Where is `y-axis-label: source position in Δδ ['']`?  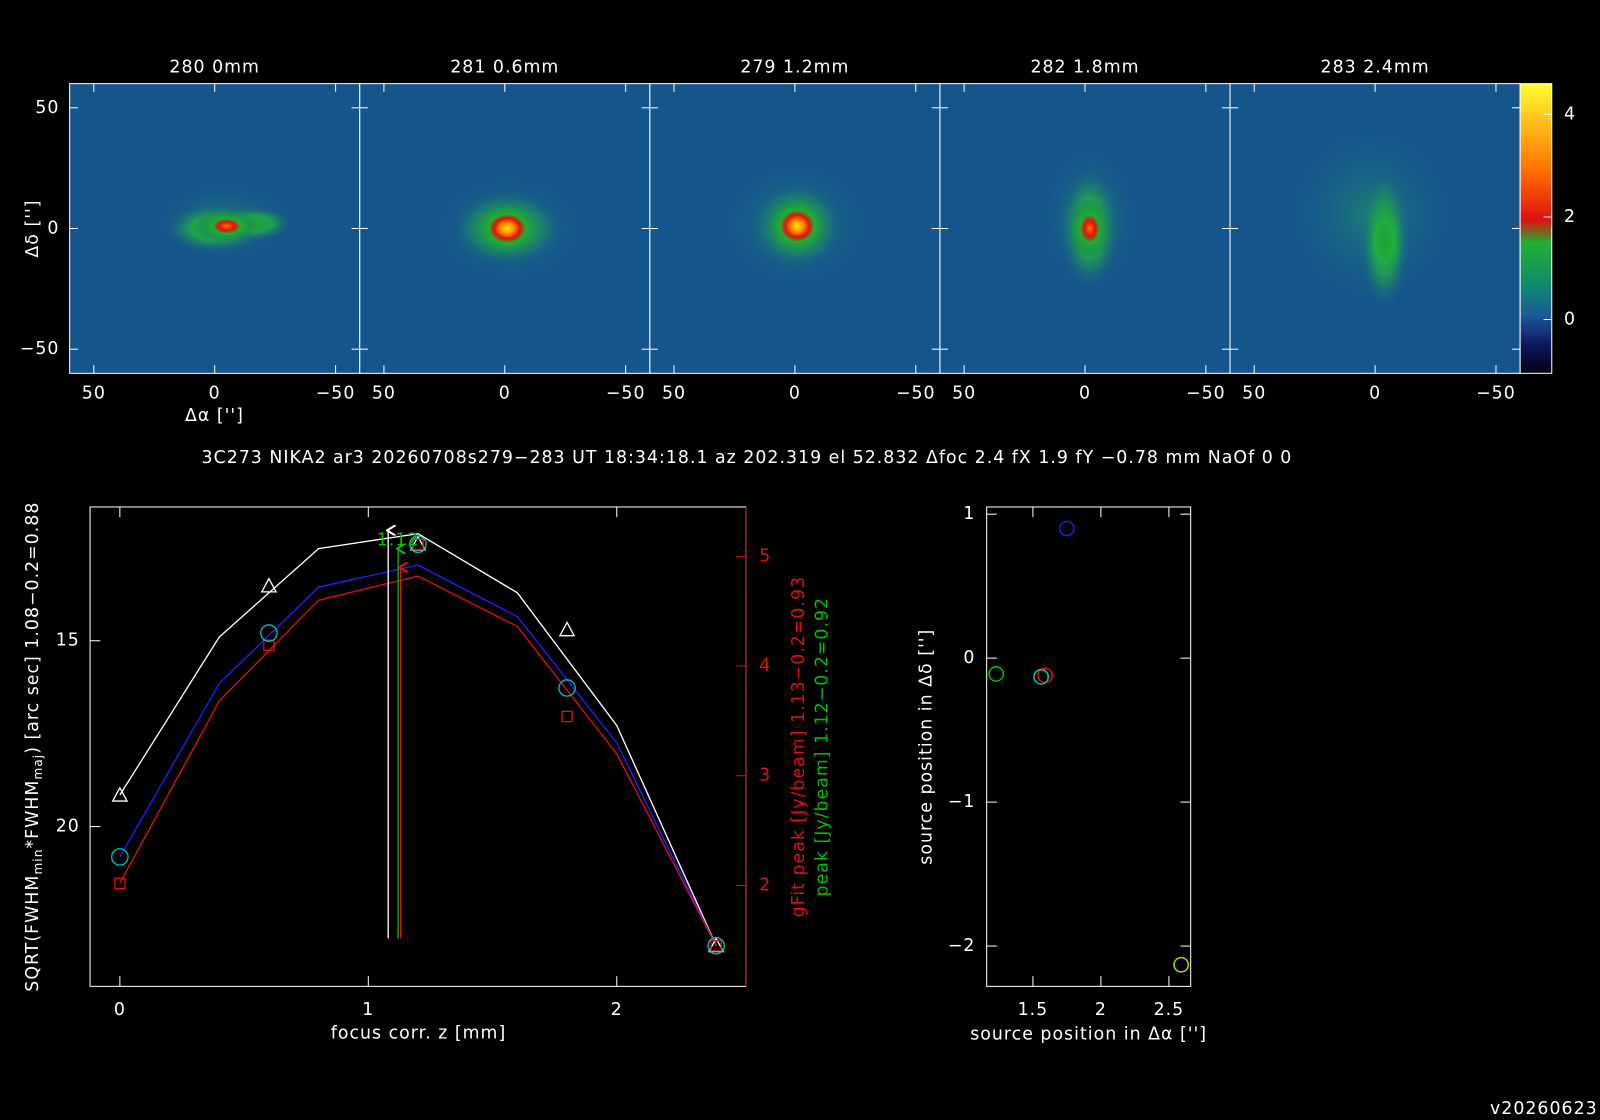
y-axis-label: source position in Δδ [''] is located at coordinates (926, 747).